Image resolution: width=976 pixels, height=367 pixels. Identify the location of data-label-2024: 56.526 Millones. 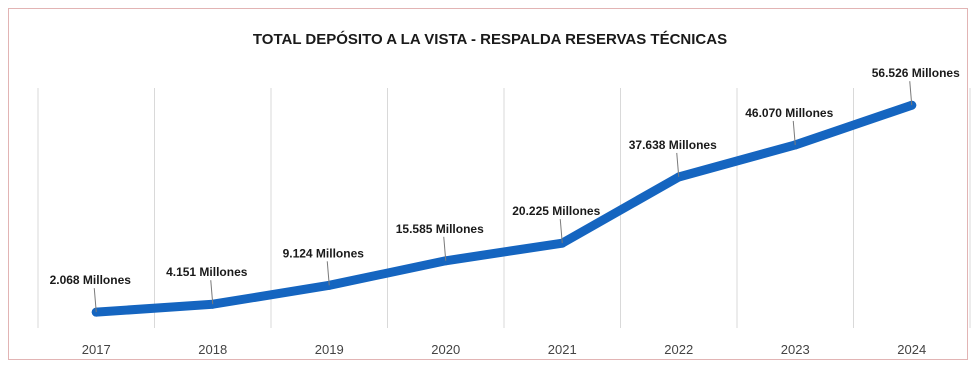
(916, 73).